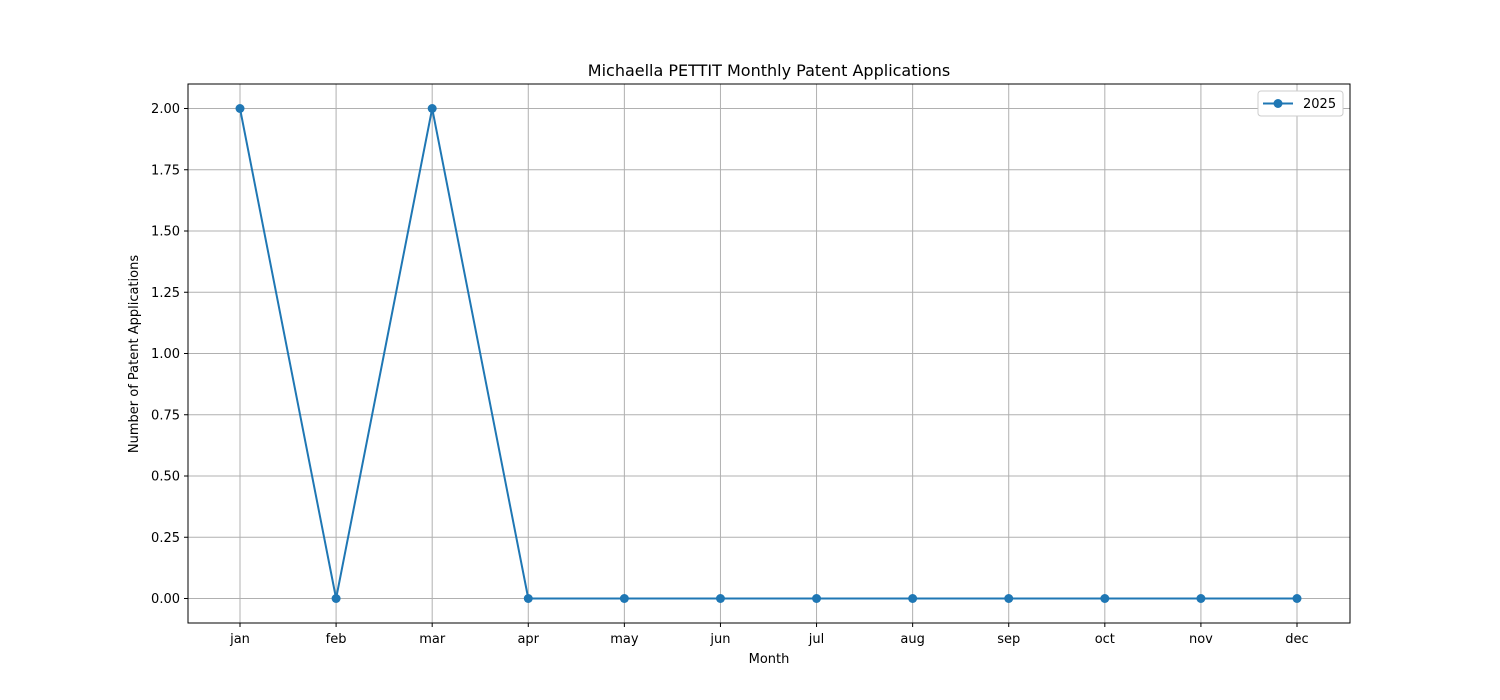 Image resolution: width=1500 pixels, height=700 pixels. I want to click on y-tick-label: 0.50, so click(165, 477).